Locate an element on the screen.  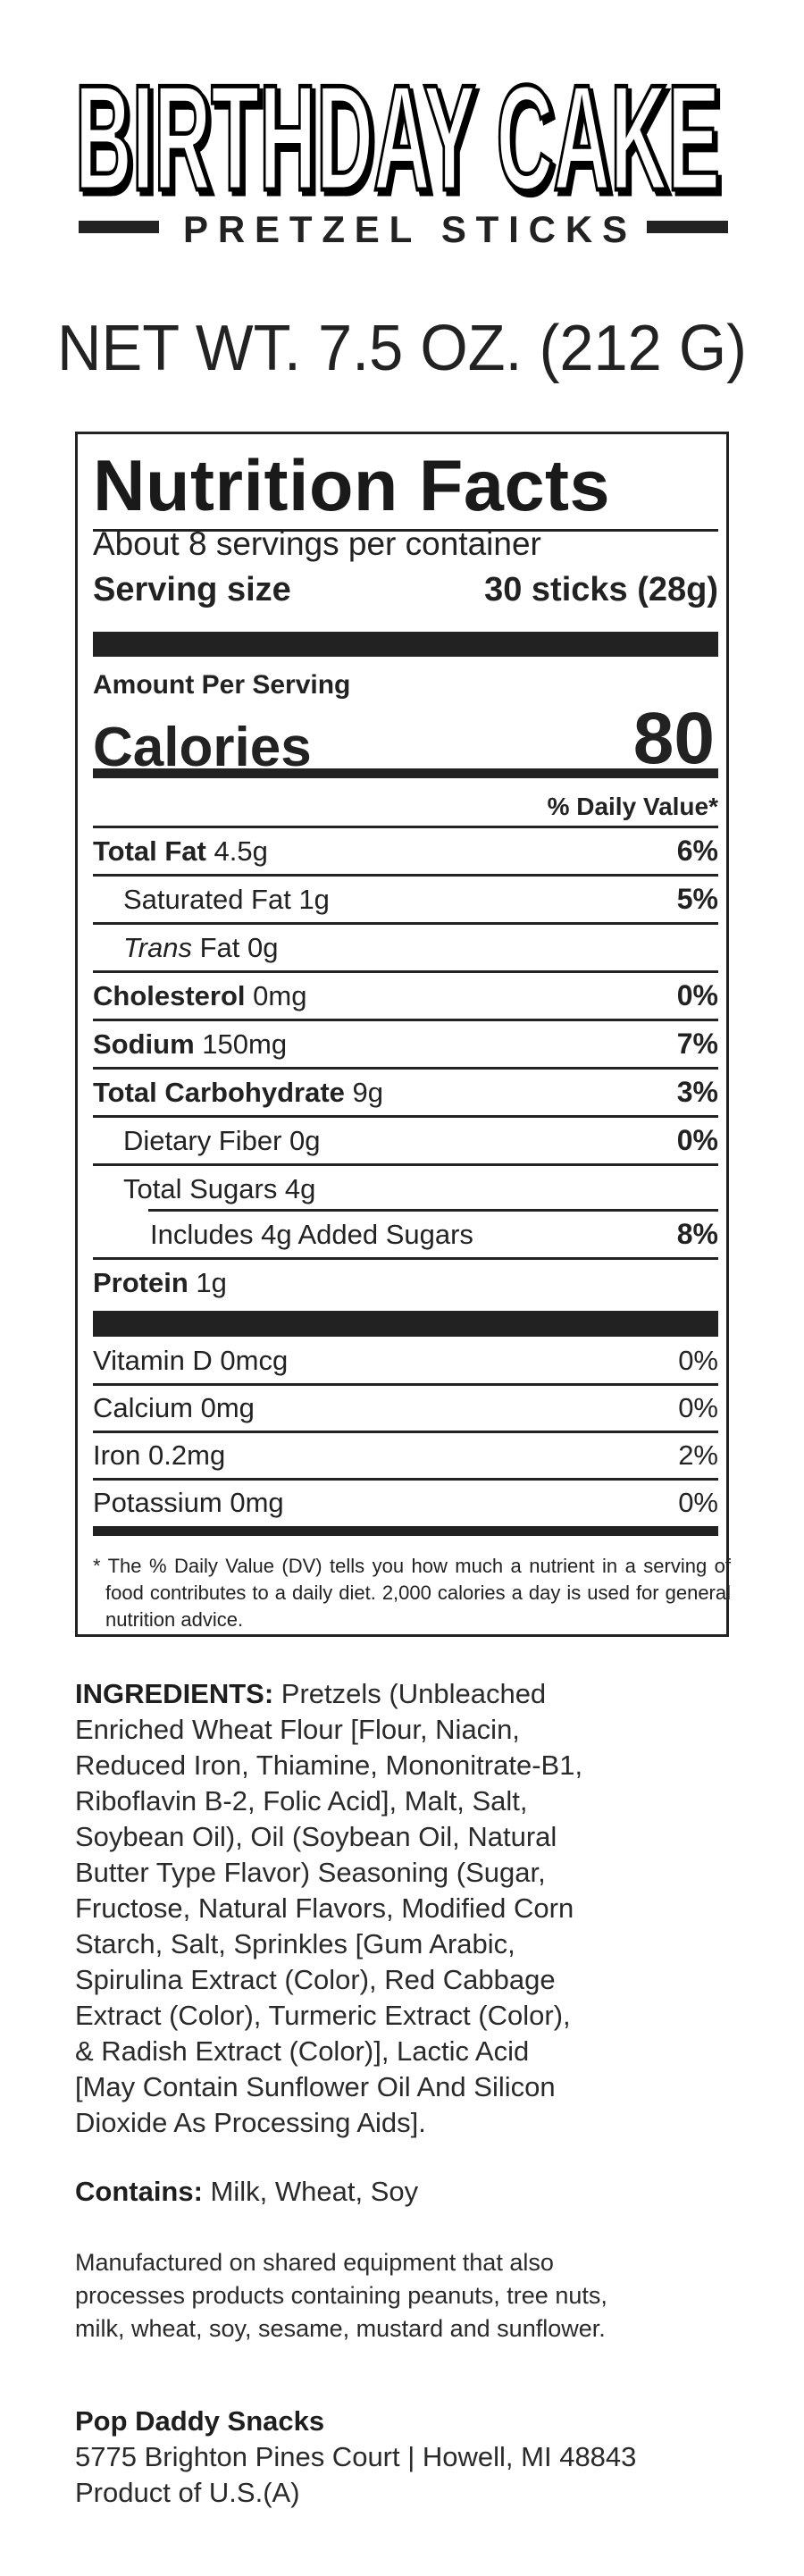
ingredients-line: Soybean Oil), Oil (Soybean Oil, Natural is located at coordinates (316, 1836).